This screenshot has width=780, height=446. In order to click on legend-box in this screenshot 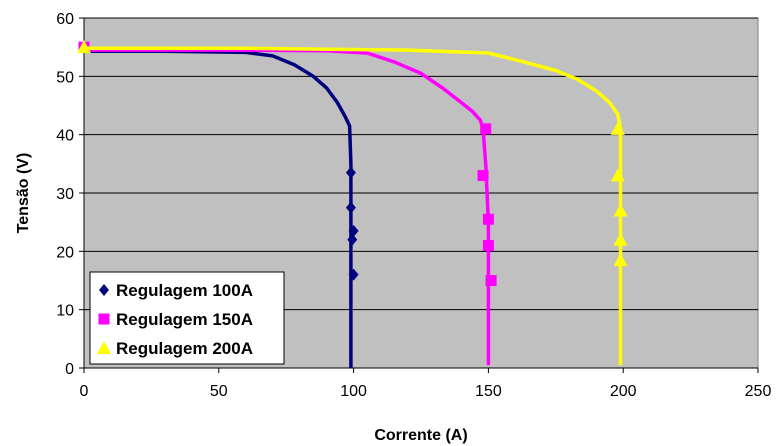, I will do `click(187, 318)`.